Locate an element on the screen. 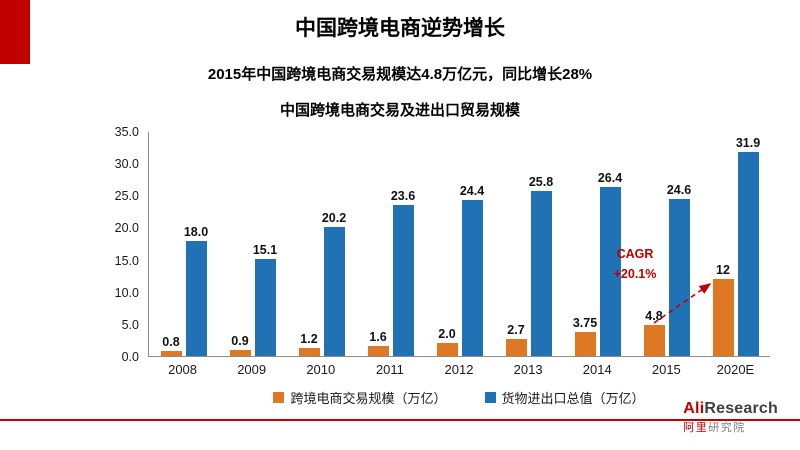  logo-en: AliResearch is located at coordinates (730, 409).